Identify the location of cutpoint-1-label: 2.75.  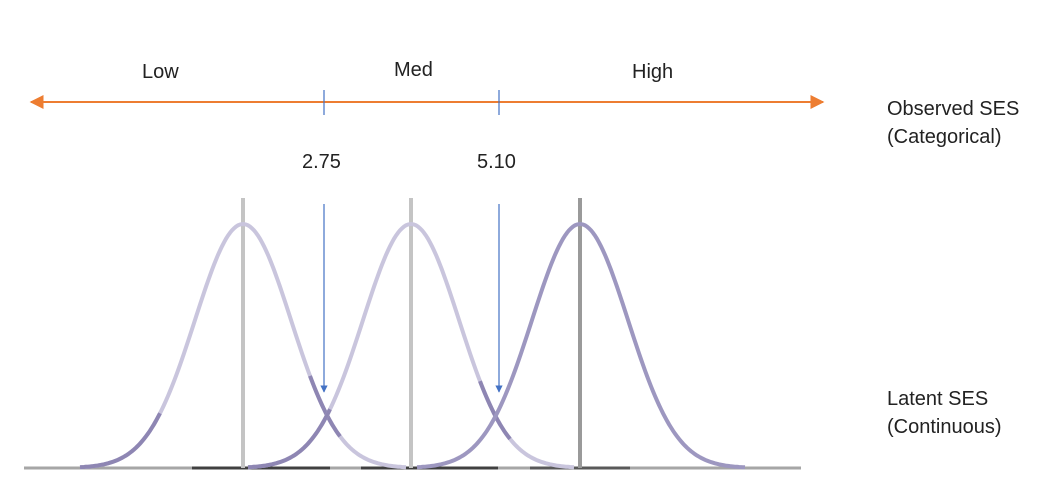
(321, 162).